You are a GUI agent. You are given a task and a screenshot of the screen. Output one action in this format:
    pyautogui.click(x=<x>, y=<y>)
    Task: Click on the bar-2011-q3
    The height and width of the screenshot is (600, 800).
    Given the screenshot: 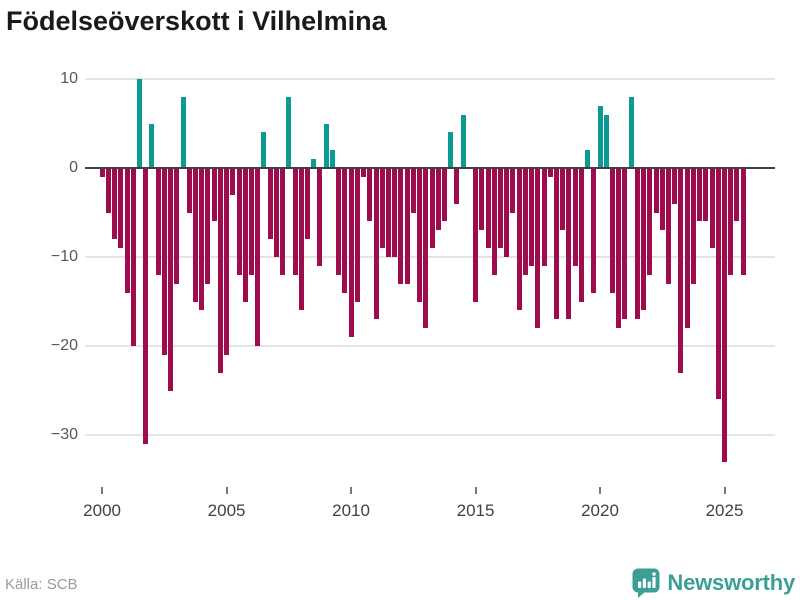 What is the action you would take?
    pyautogui.click(x=388, y=212)
    